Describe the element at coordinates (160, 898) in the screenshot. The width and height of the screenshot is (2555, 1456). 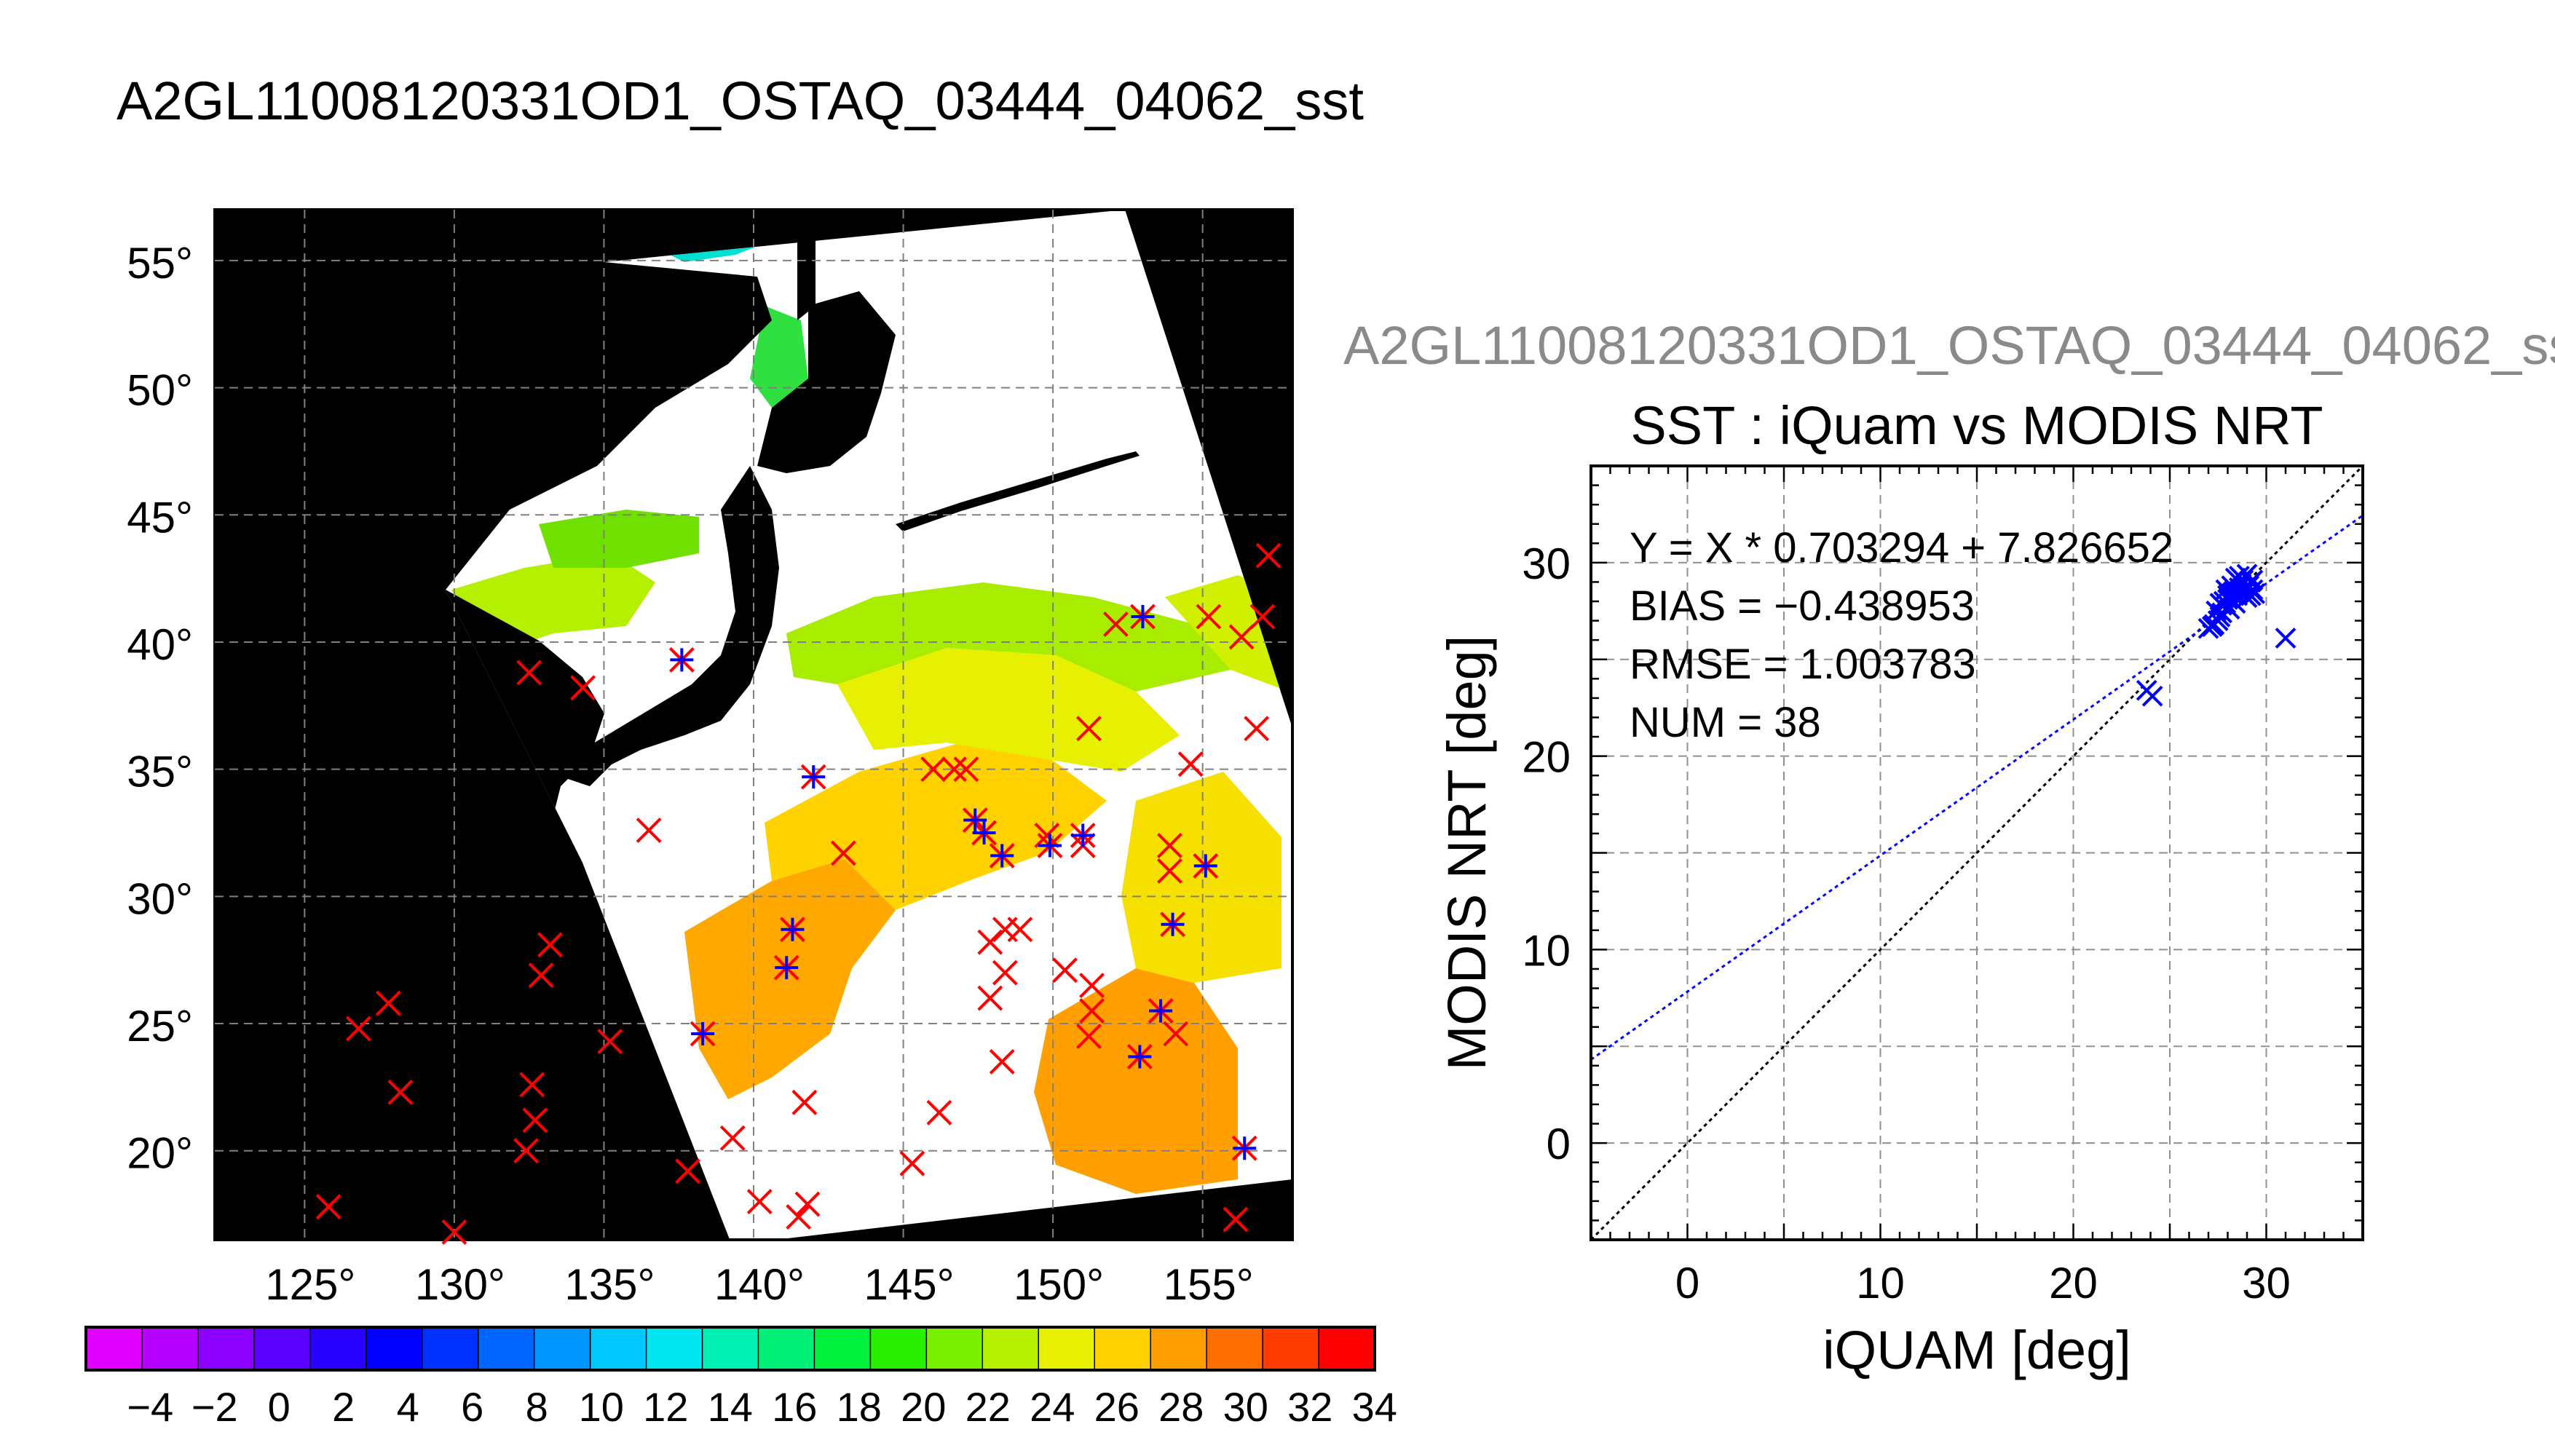
I see `map-lat-tick: 30°` at that location.